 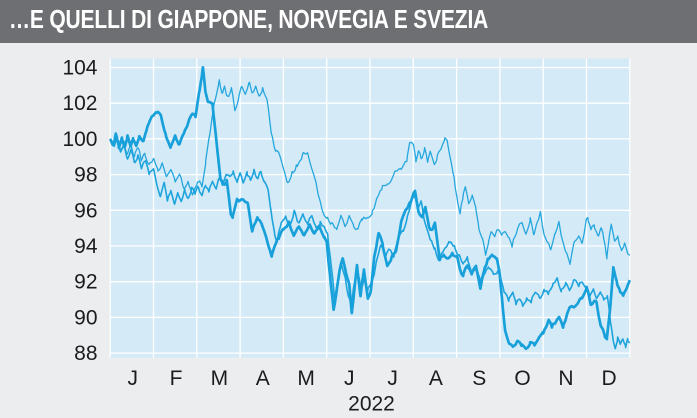 What do you see at coordinates (85, 210) in the screenshot?
I see `svg-text: 96` at bounding box center [85, 210].